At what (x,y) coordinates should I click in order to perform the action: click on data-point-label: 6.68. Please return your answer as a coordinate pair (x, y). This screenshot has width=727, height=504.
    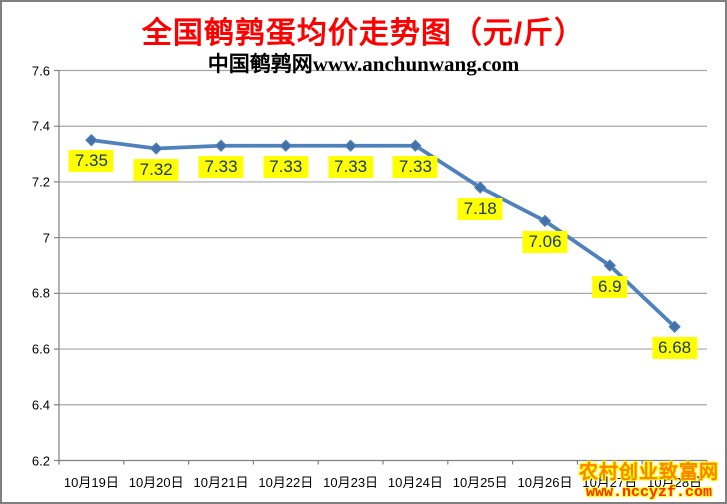
    Looking at the image, I should click on (675, 347).